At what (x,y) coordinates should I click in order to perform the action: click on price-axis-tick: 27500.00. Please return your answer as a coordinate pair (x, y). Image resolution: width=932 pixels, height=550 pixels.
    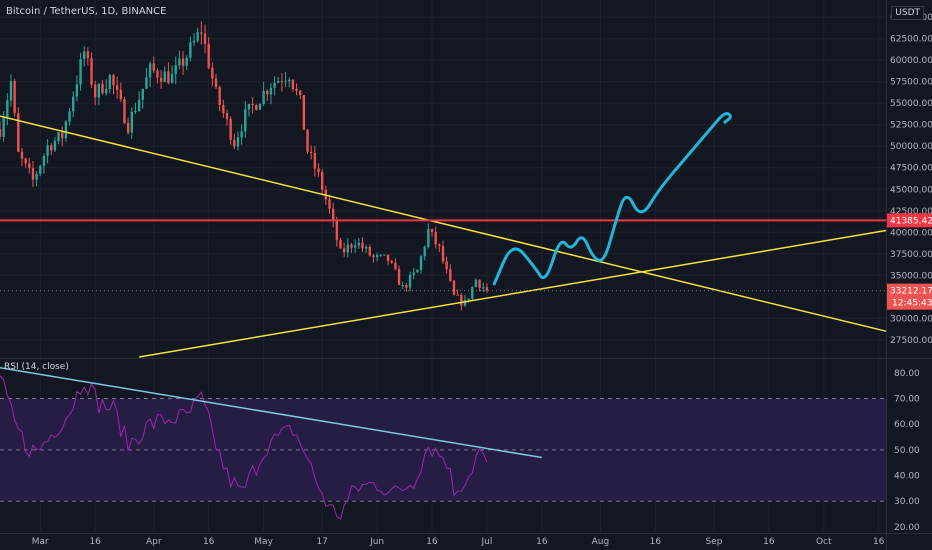
    Looking at the image, I should click on (911, 341).